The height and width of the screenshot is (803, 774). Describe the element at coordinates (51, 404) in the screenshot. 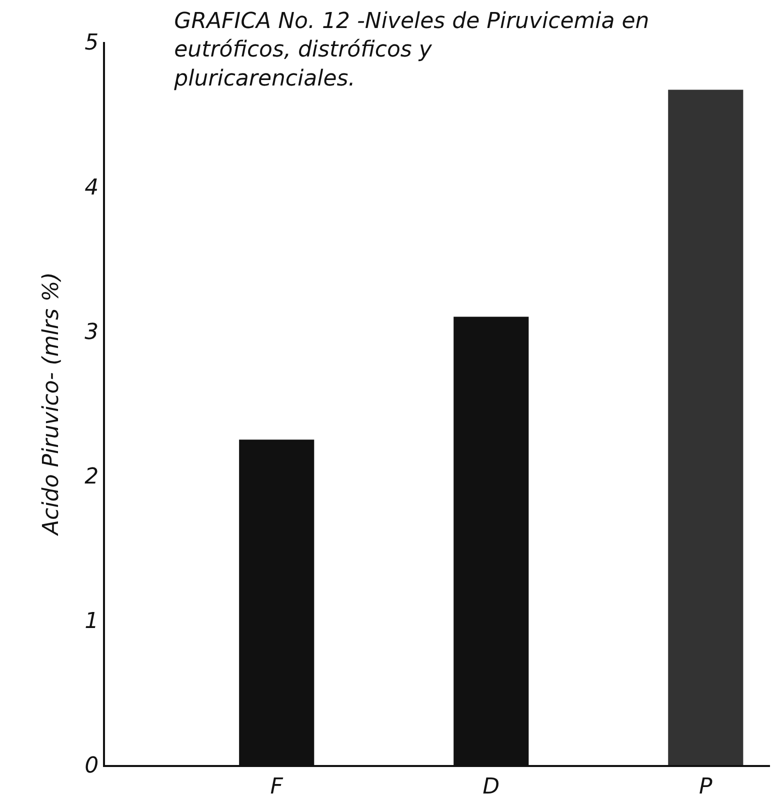

I see `y-axis-title: Acido Piruvico- (mlrs %)` at that location.